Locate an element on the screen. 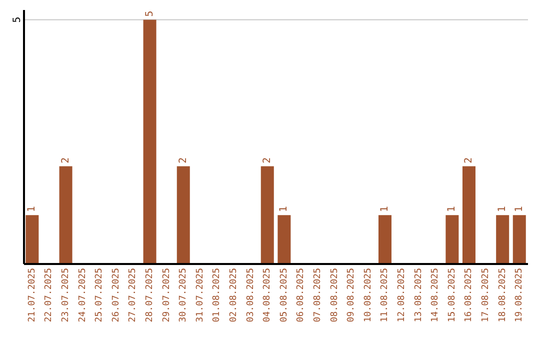 This screenshot has height=340, width=540. x-tick-label: 25.07.2025 is located at coordinates (99, 295).